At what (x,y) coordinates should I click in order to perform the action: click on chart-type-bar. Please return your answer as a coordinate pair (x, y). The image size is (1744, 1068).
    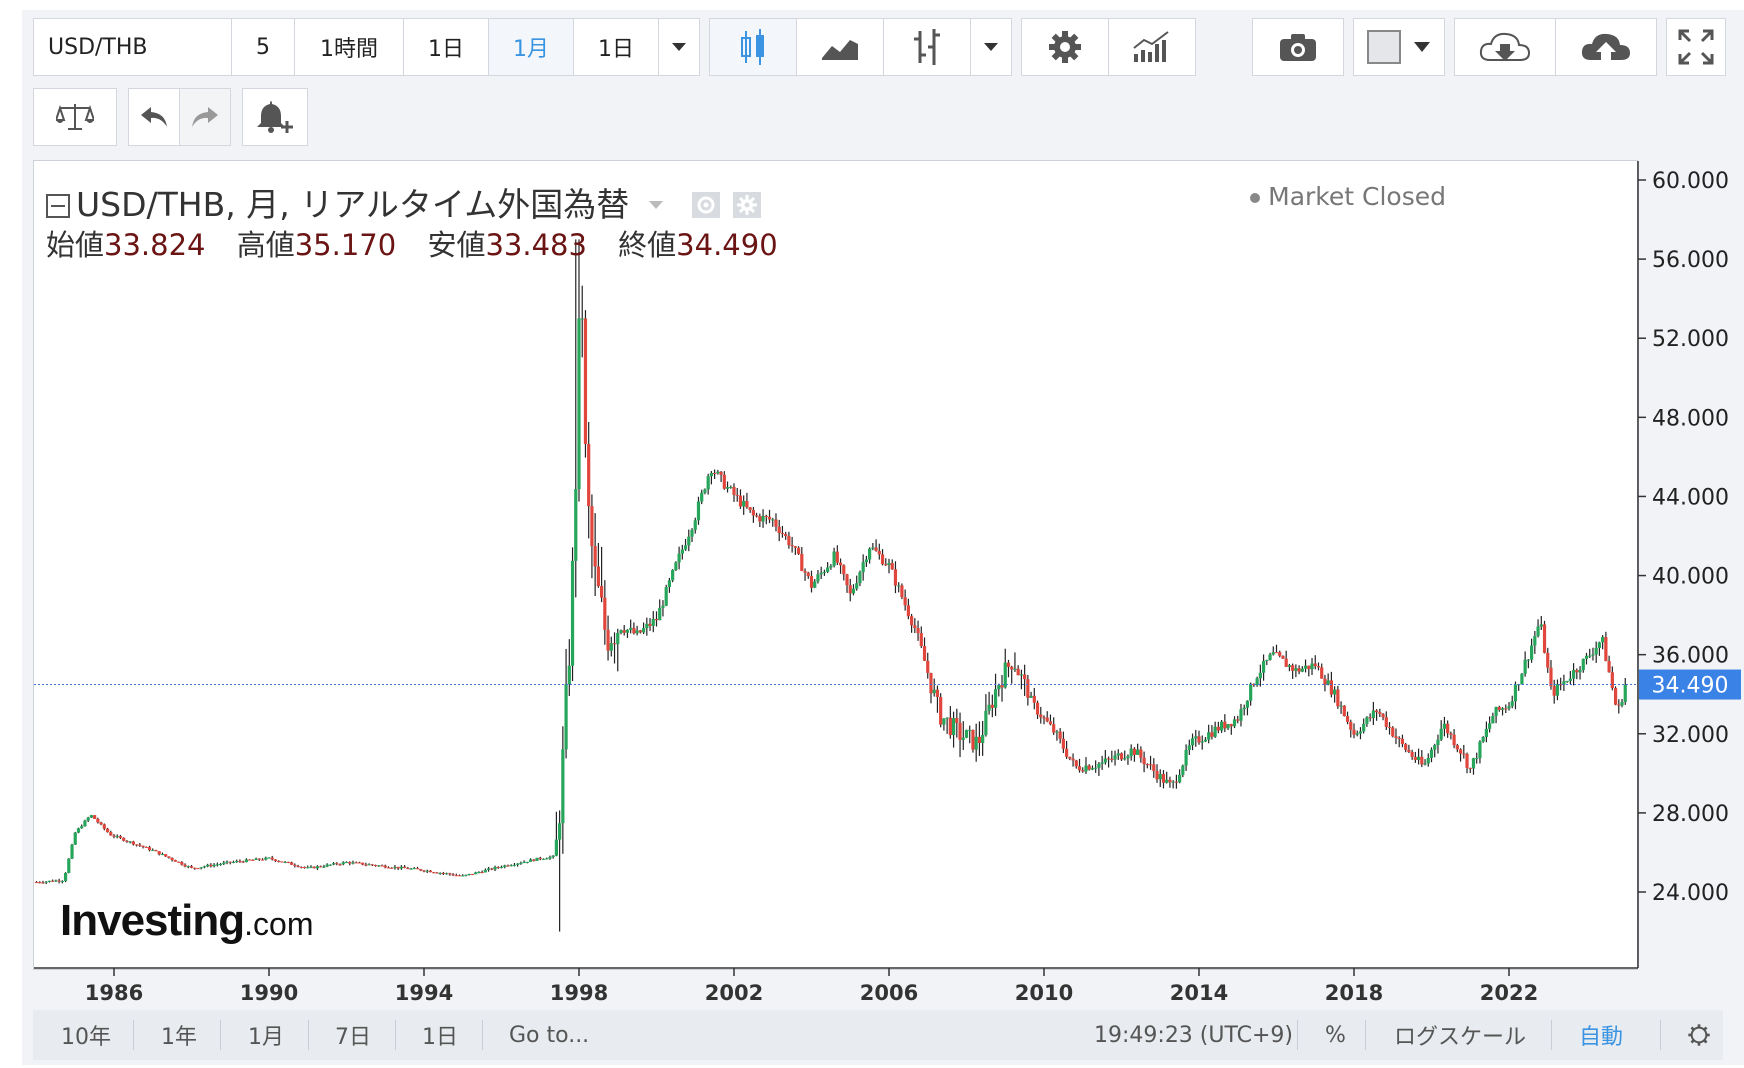
    Looking at the image, I should click on (927, 47).